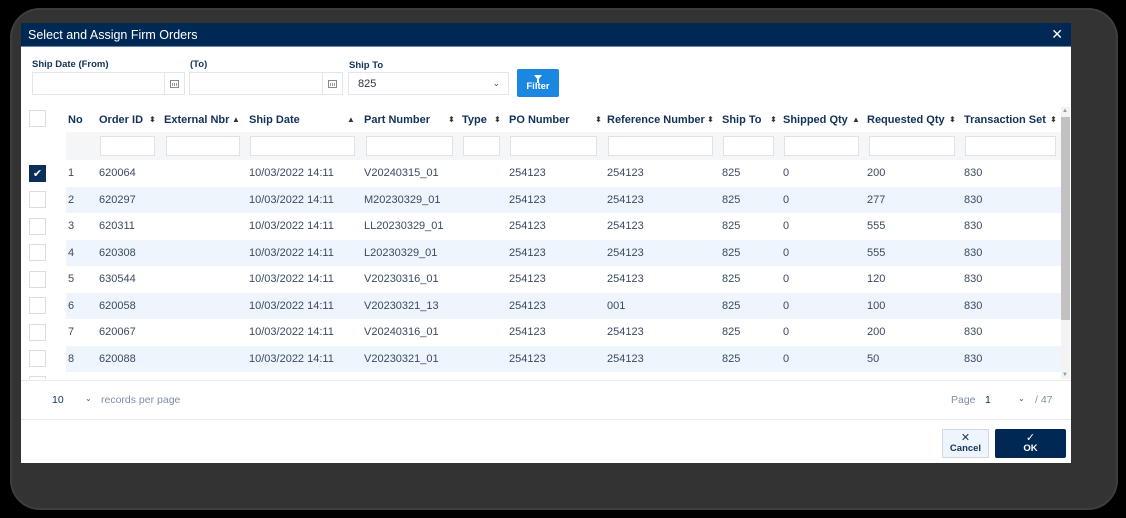  What do you see at coordinates (546, 35) in the screenshot?
I see `dialog-titlebar: Select and Assign Firm Orders ✕` at bounding box center [546, 35].